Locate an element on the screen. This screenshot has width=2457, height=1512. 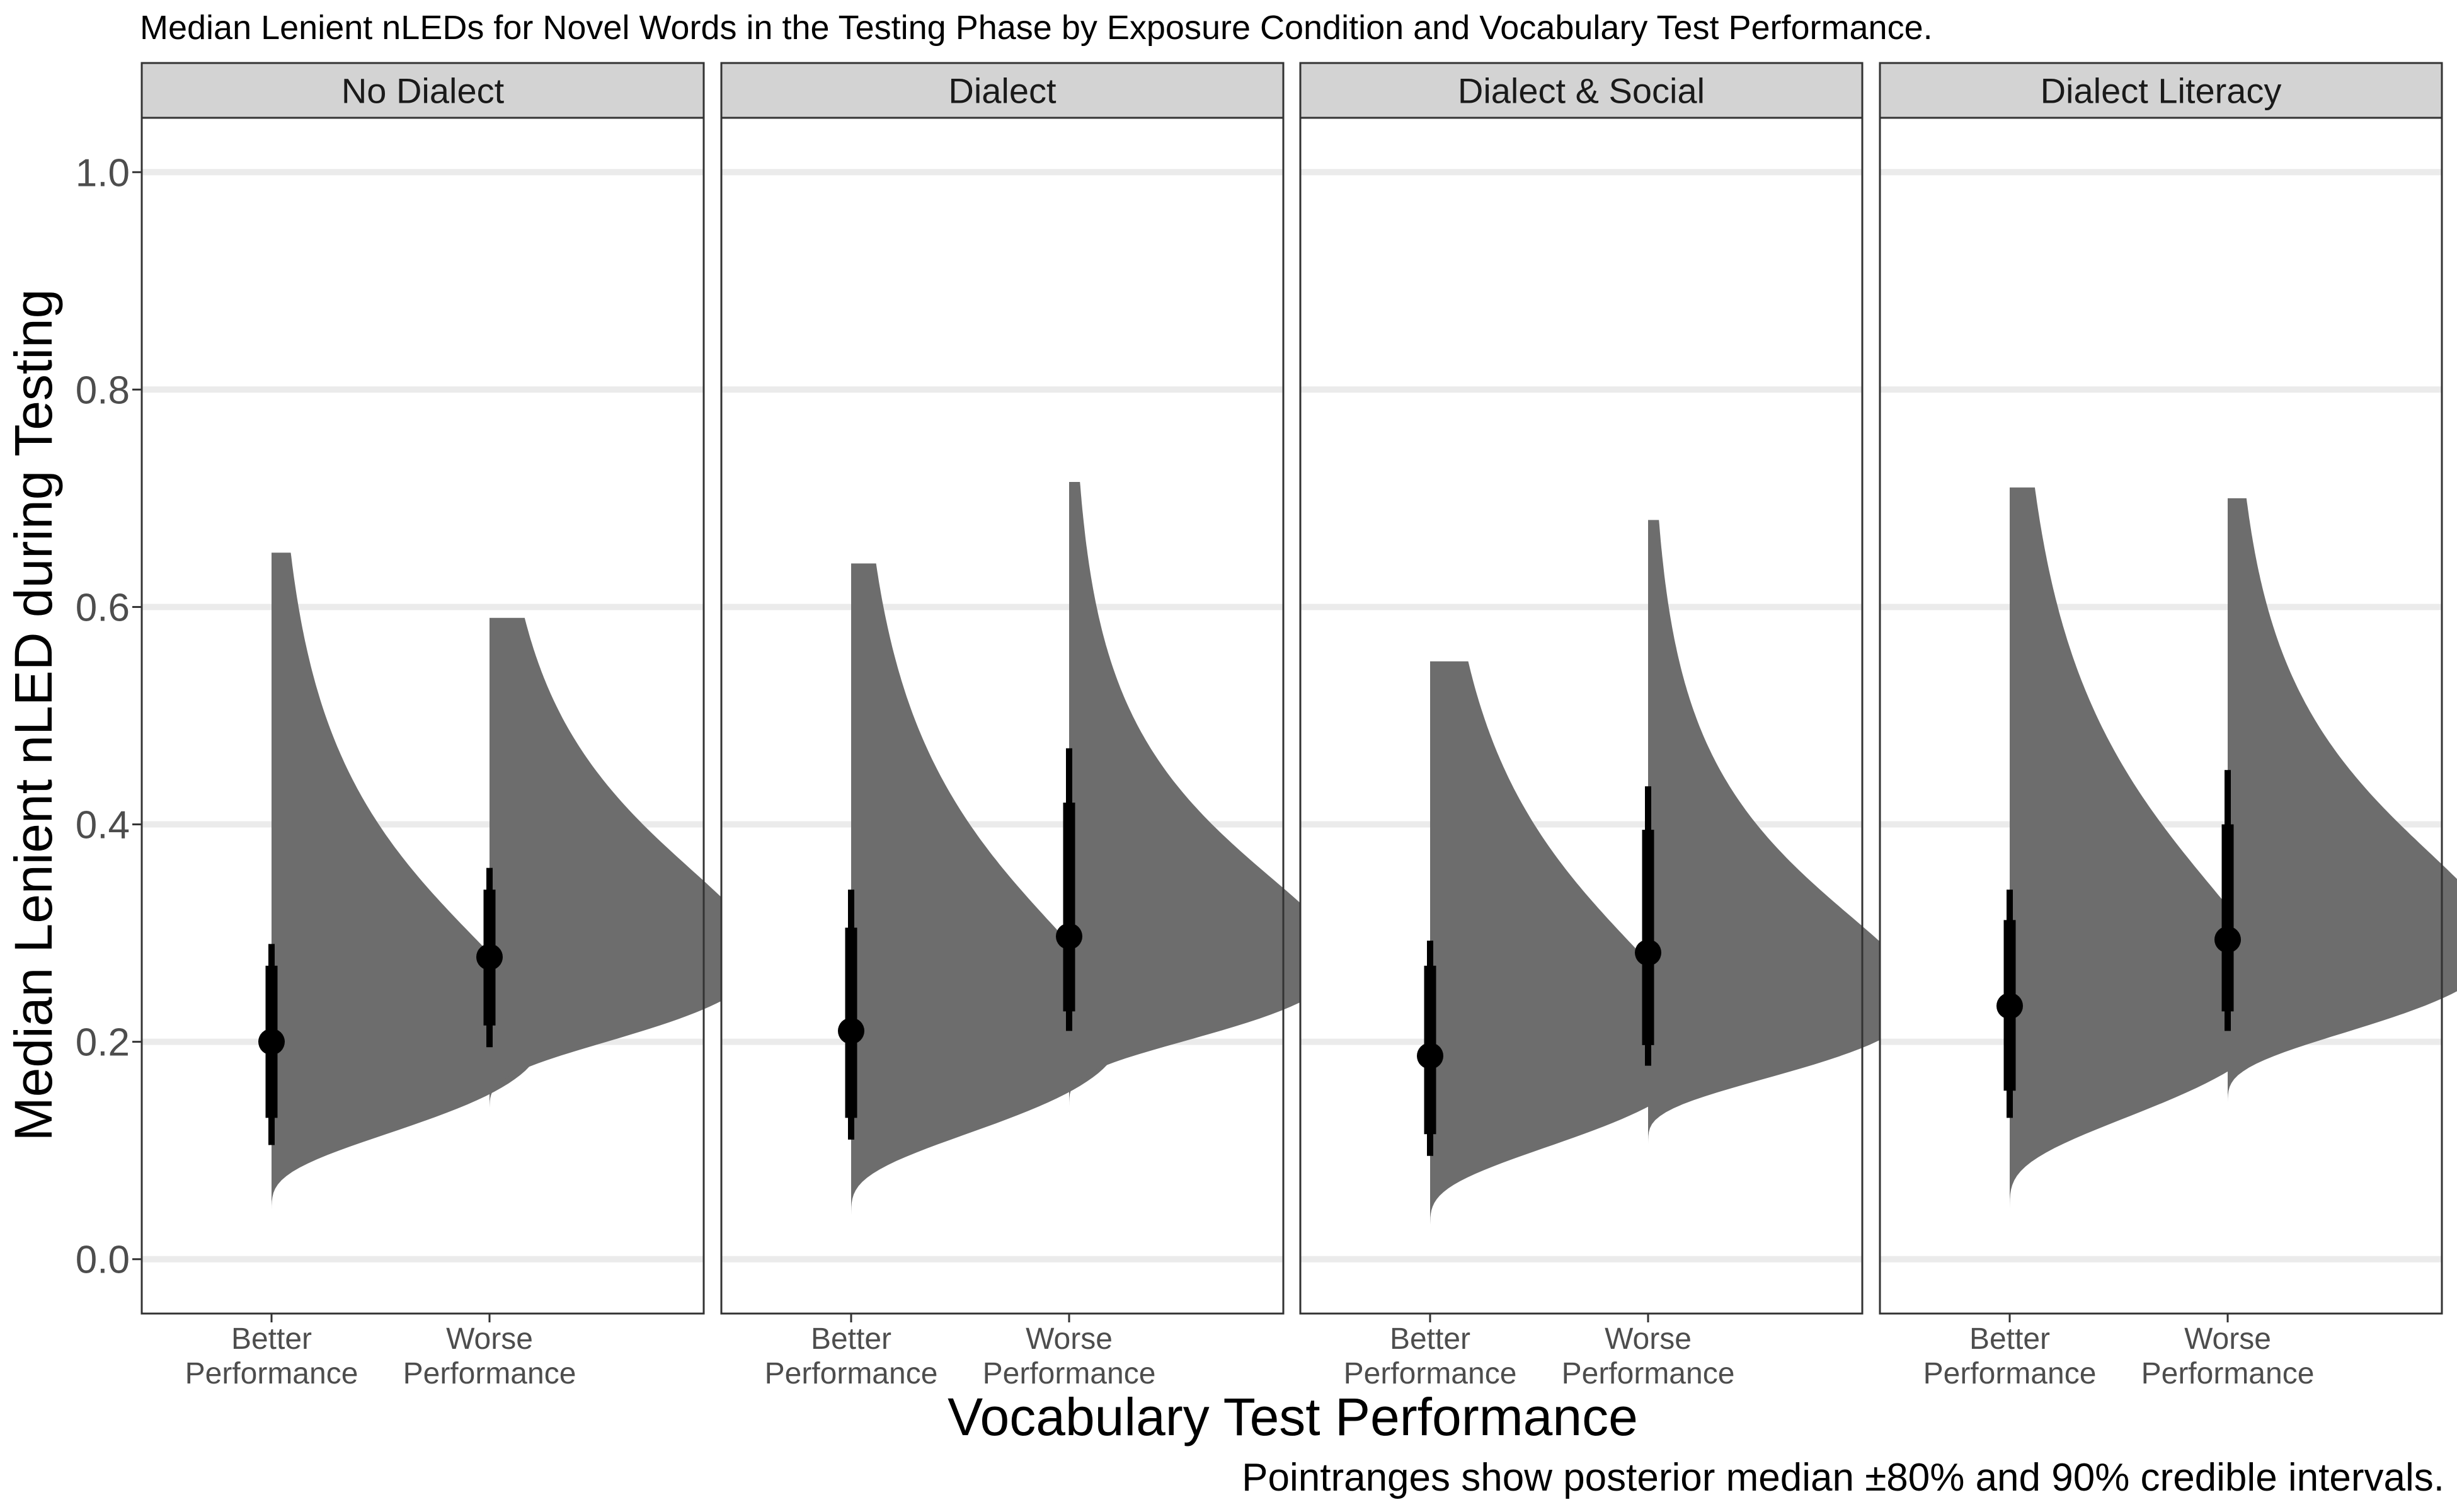
y-axis-label: Median Lenient nLED during Testing is located at coordinates (33, 715).